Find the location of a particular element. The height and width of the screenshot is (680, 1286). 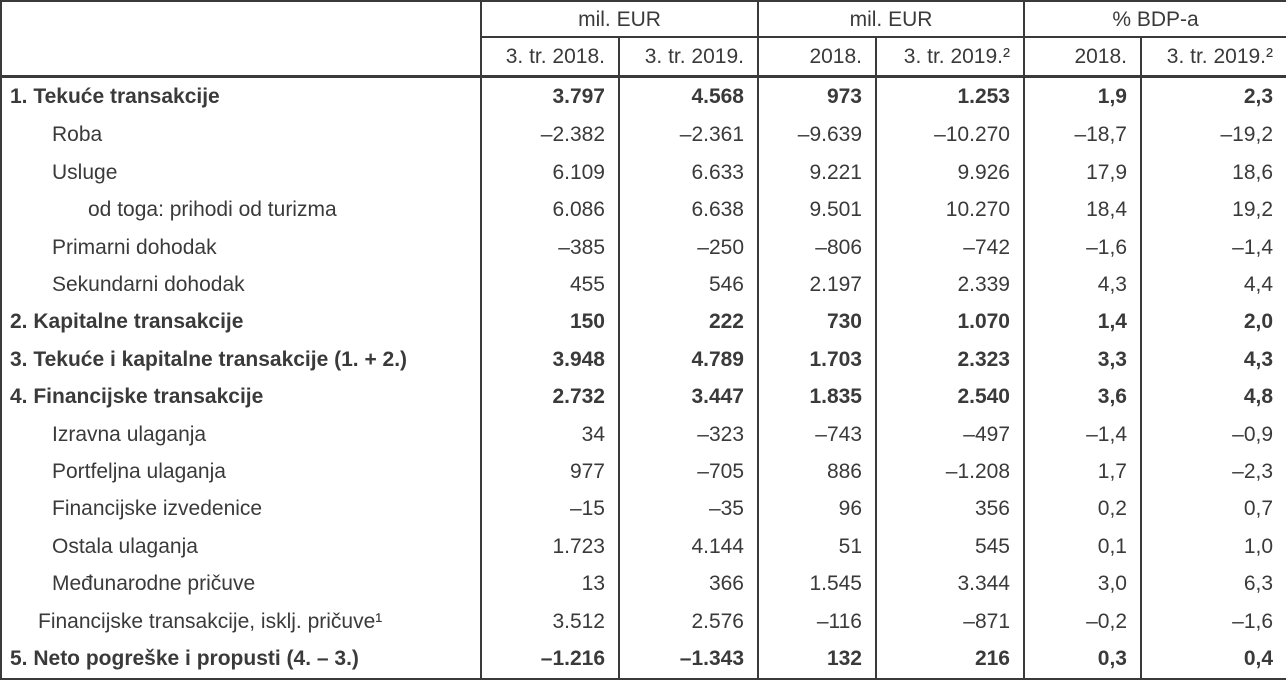

row-label: Roba is located at coordinates (77, 135).